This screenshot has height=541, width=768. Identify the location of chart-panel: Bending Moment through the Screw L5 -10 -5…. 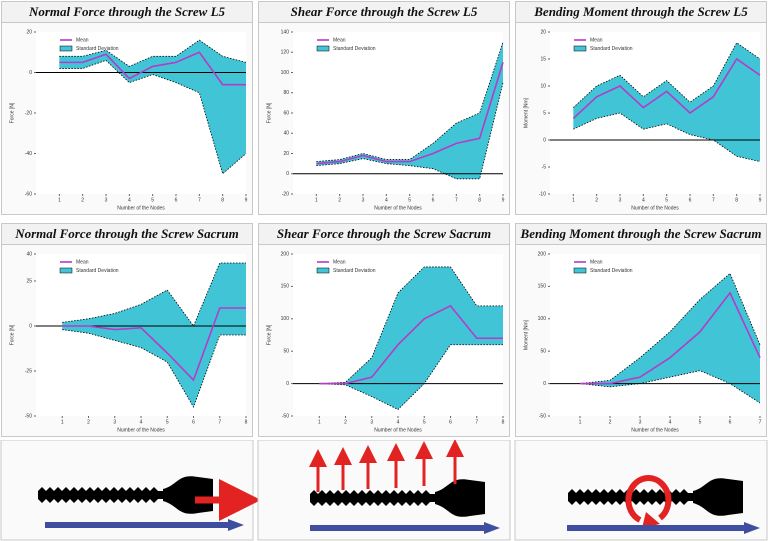
(641, 108).